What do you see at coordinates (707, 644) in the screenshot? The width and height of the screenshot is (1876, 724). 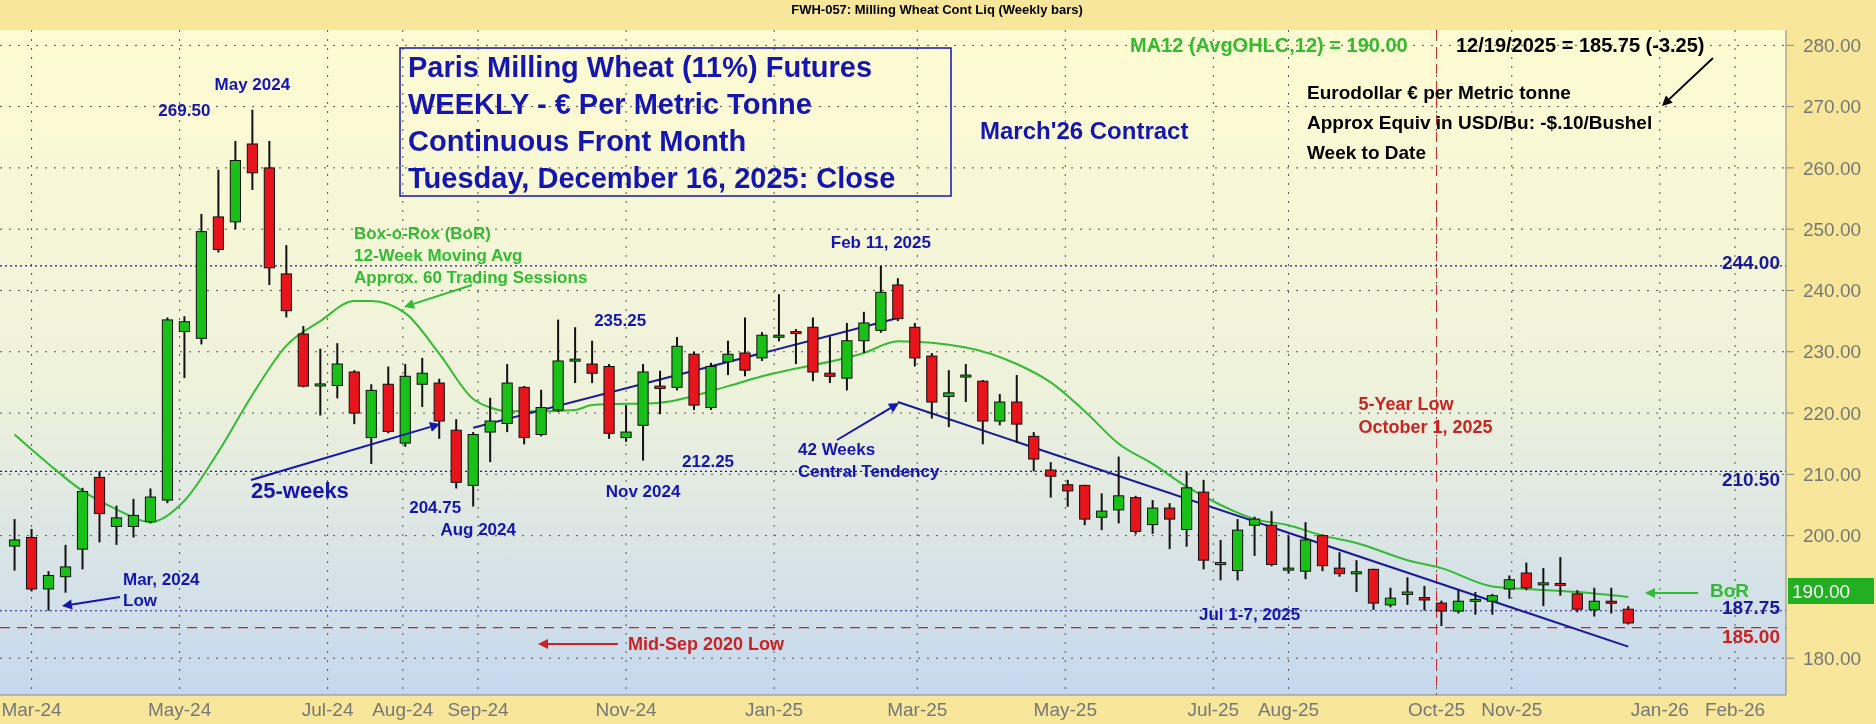 I see `annotation: Mid-Sep 2020 Low` at bounding box center [707, 644].